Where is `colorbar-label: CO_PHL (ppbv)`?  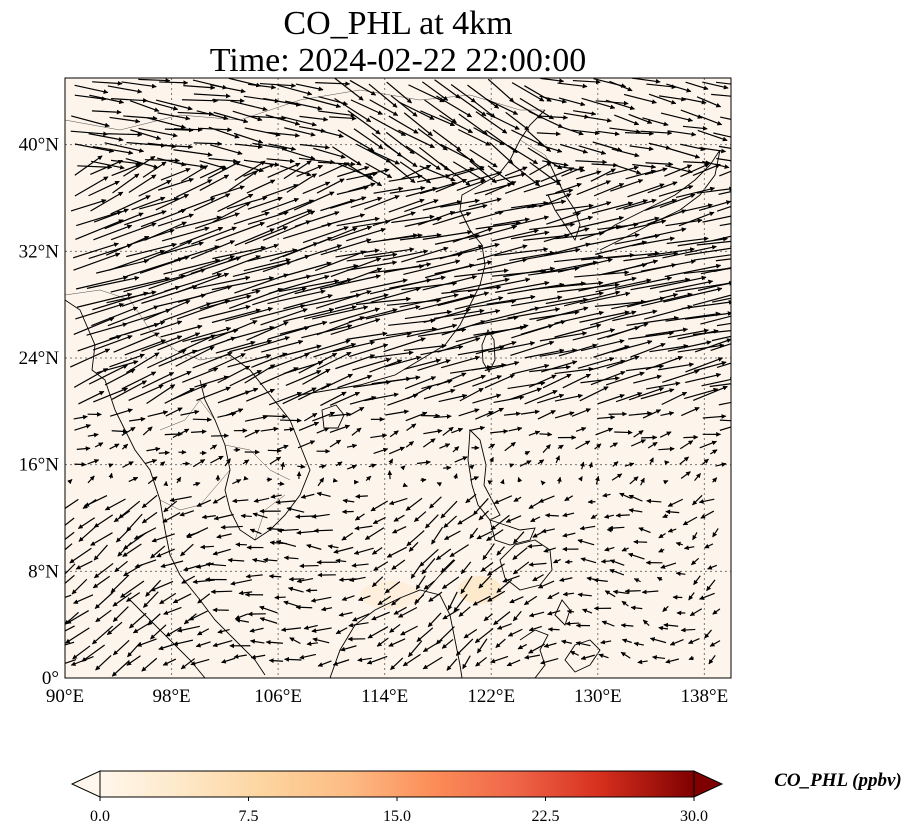
colorbar-label: CO_PHL (ppbv) is located at coordinates (838, 780).